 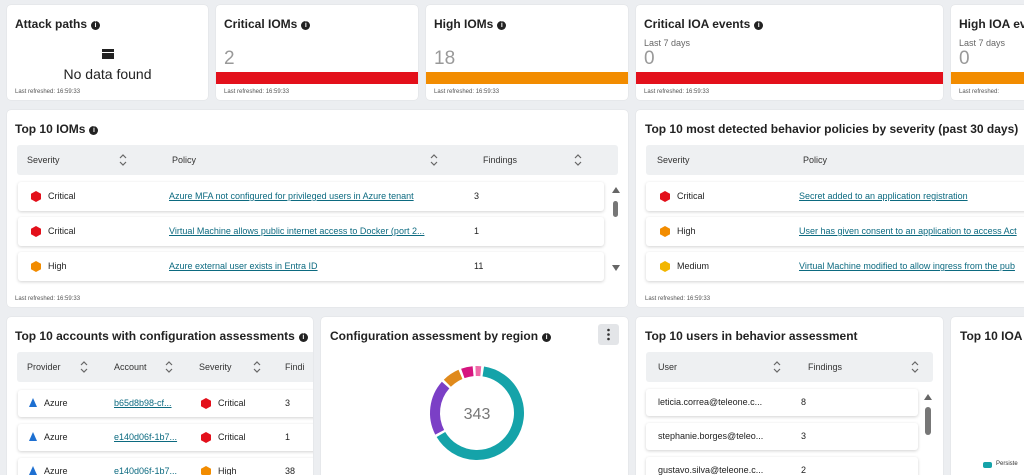 What do you see at coordinates (751, 336) in the screenshot?
I see `card-title: Top 10 users in behavior assessment` at bounding box center [751, 336].